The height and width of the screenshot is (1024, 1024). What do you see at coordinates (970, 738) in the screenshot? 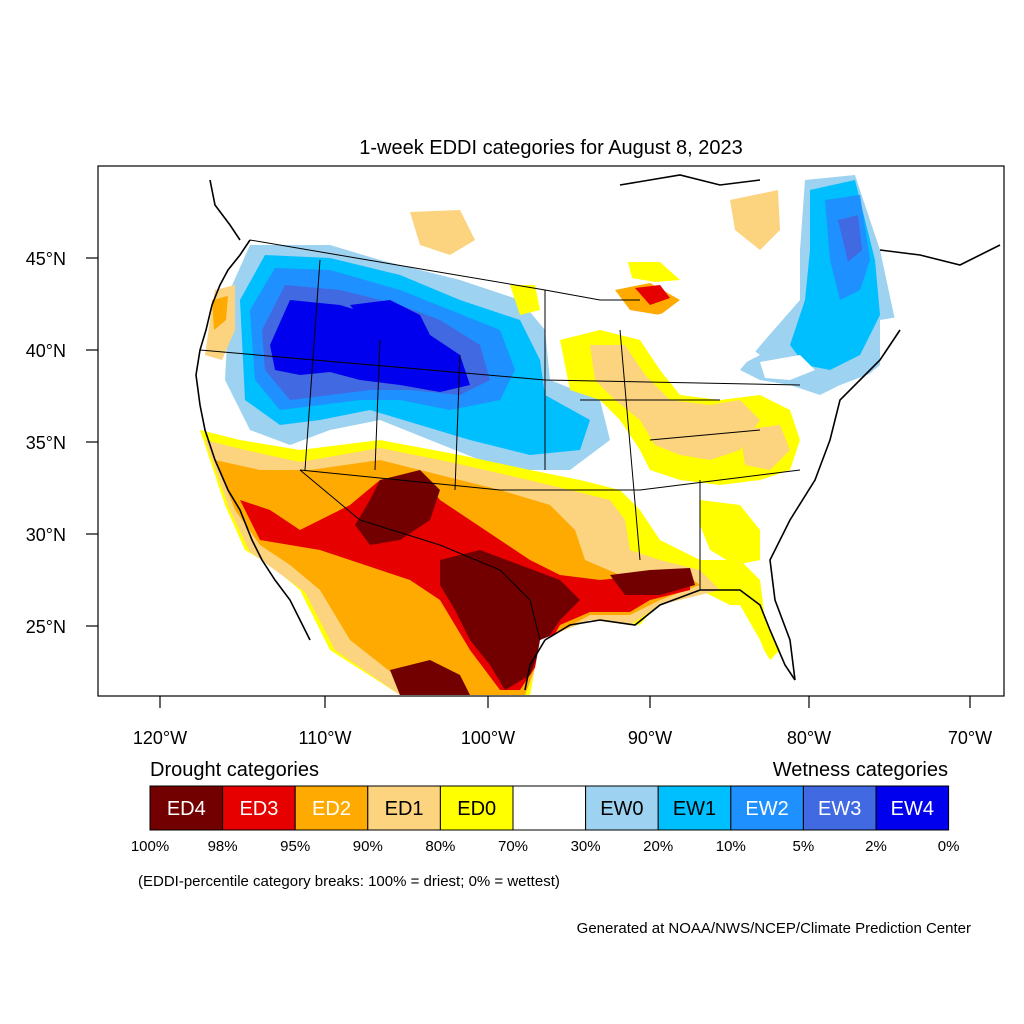
I see `lon-tick-label: 70°W` at bounding box center [970, 738].